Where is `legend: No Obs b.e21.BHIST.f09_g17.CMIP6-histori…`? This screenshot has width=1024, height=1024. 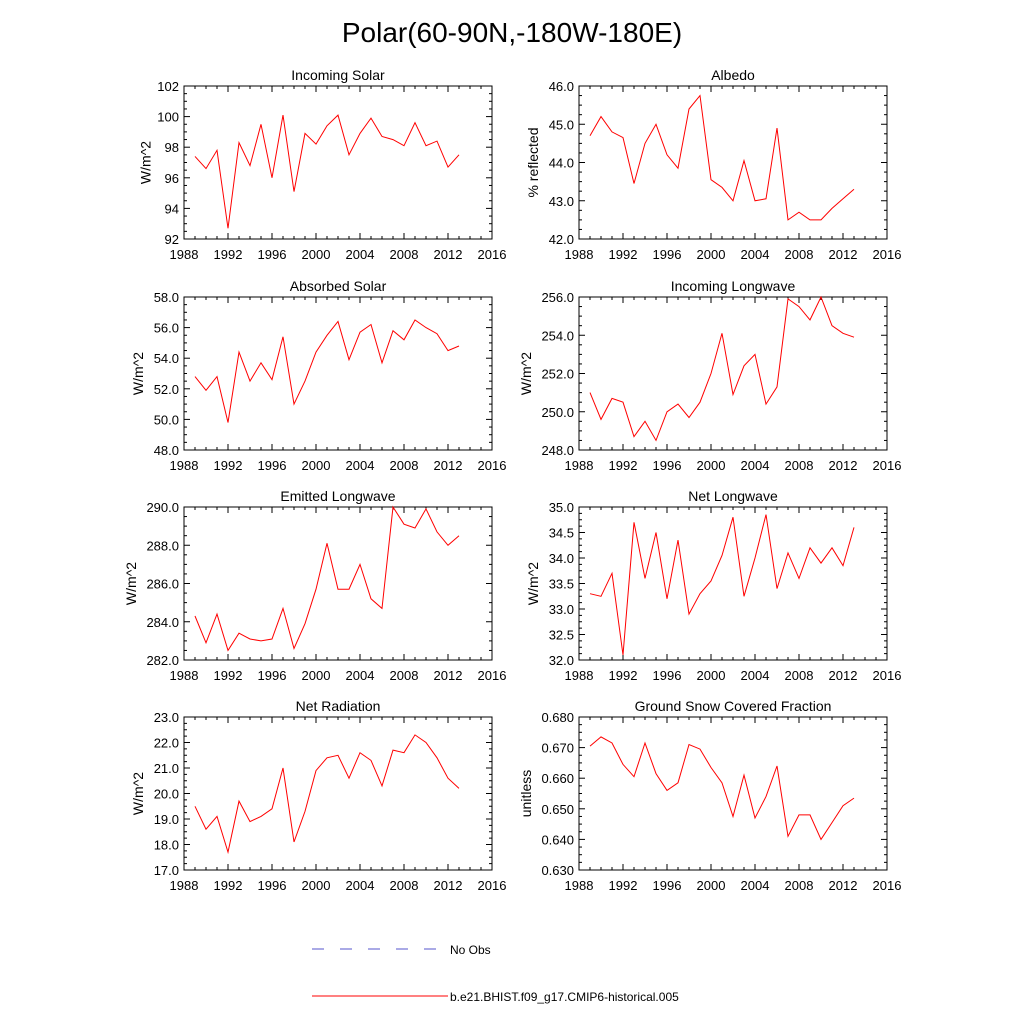
legend: No Obs b.e21.BHIST.f09_g17.CMIP6-histori… is located at coordinates (495, 973).